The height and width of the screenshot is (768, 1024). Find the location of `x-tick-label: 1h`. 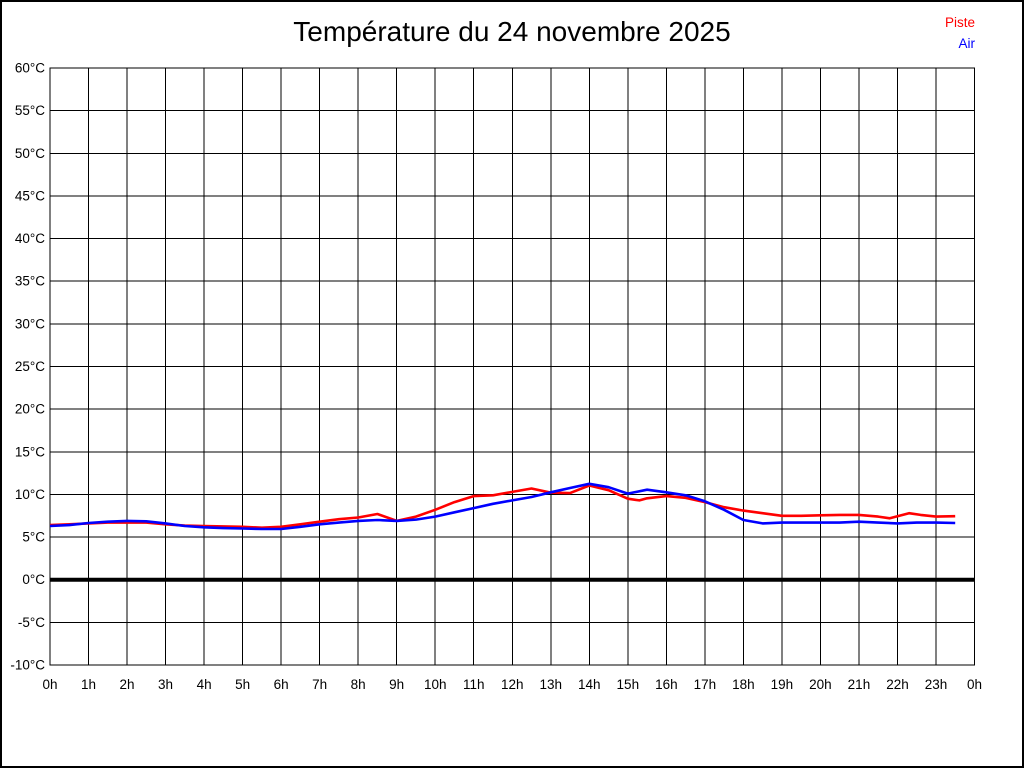

x-tick-label: 1h is located at coordinates (88, 684).